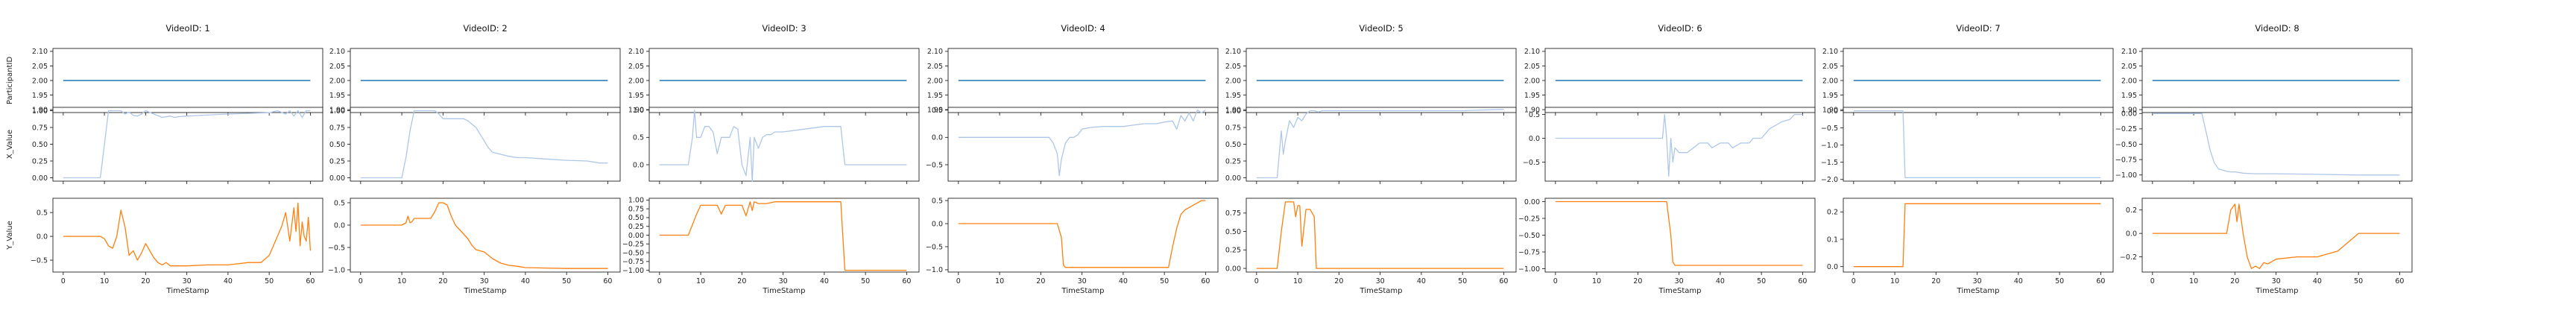 This screenshot has height=322, width=2576. I want to click on panel-title: VideoID: 4, so click(1083, 28).